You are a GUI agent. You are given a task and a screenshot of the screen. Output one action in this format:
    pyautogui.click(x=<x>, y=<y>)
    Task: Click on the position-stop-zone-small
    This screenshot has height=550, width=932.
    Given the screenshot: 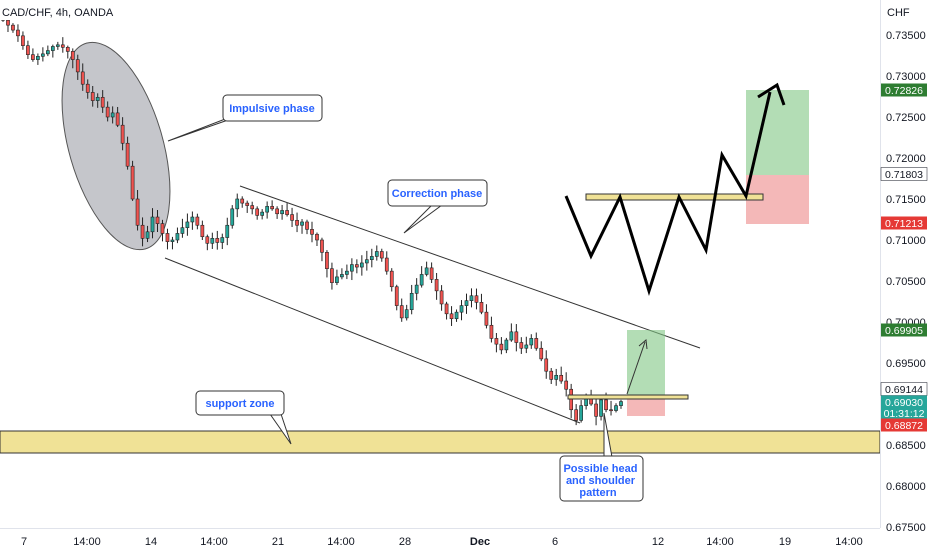 What is the action you would take?
    pyautogui.click(x=646, y=406)
    